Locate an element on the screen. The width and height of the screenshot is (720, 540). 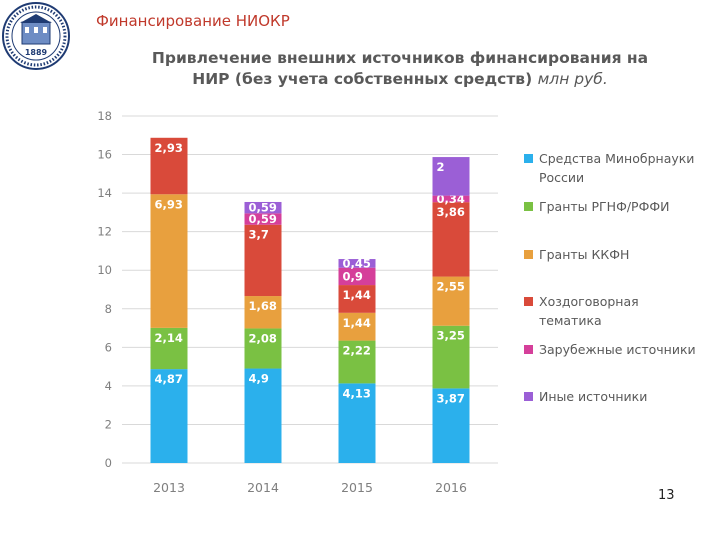
x-tick-label: 2013 is located at coordinates (169, 487).